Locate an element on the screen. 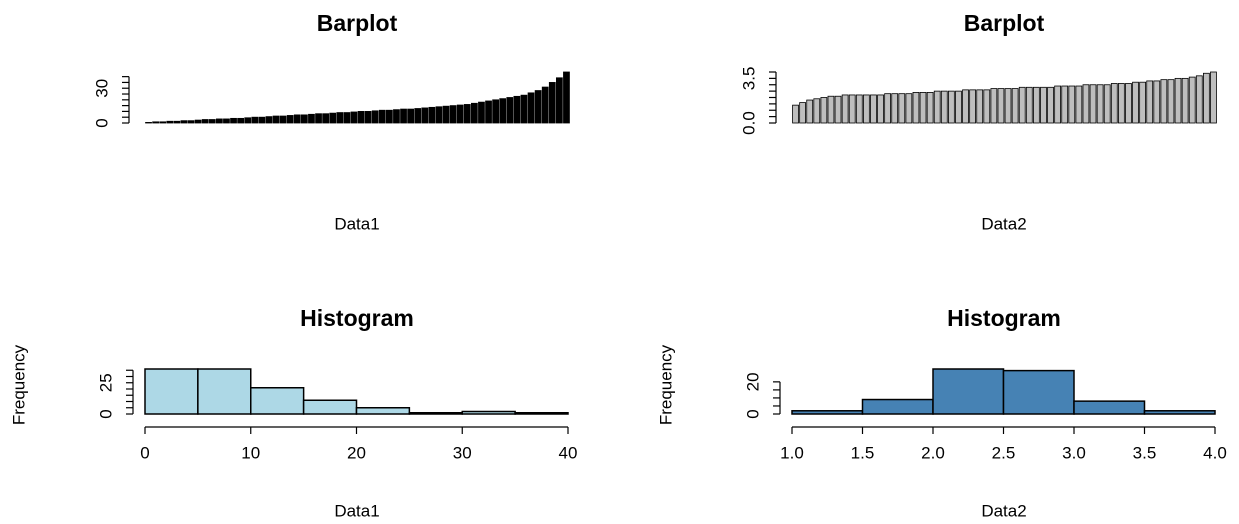 This screenshot has height=524, width=1239. y-axis-label: Frequency is located at coordinates (18, 384).